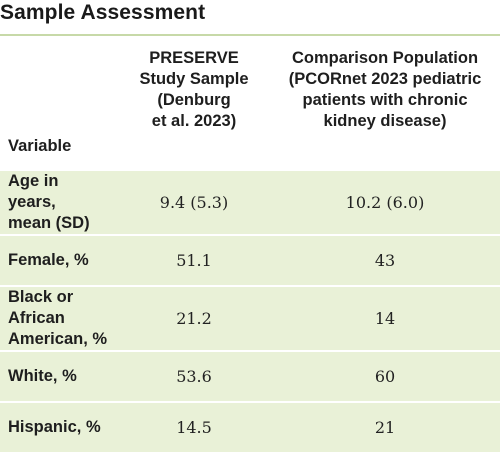 This screenshot has width=500, height=452. I want to click on row-comparison-value: 10.2 (6.0), so click(385, 202).